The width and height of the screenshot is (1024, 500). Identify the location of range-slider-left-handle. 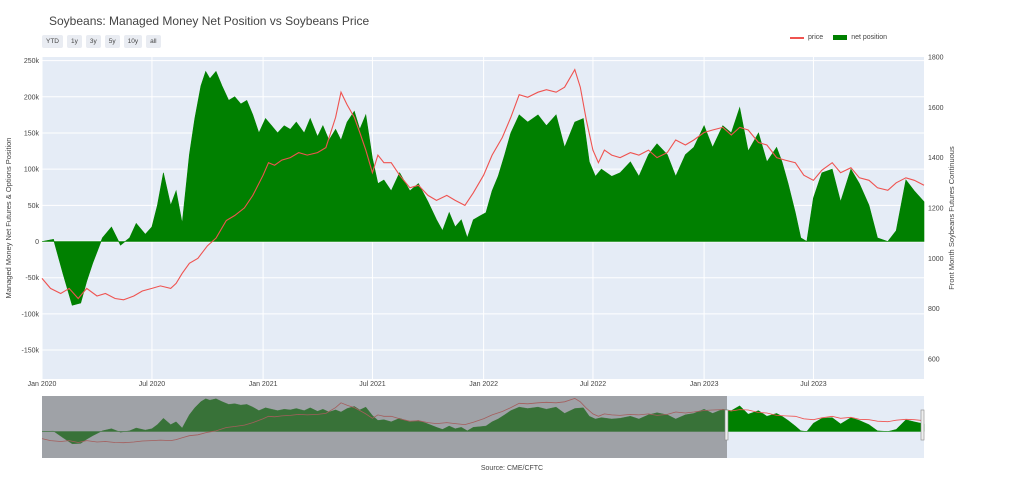
(726, 425).